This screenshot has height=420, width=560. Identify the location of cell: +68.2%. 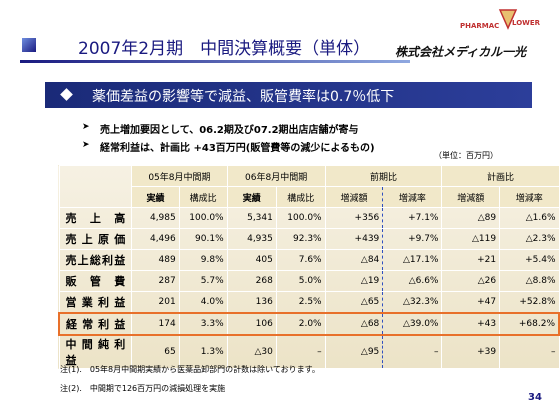
(529, 324).